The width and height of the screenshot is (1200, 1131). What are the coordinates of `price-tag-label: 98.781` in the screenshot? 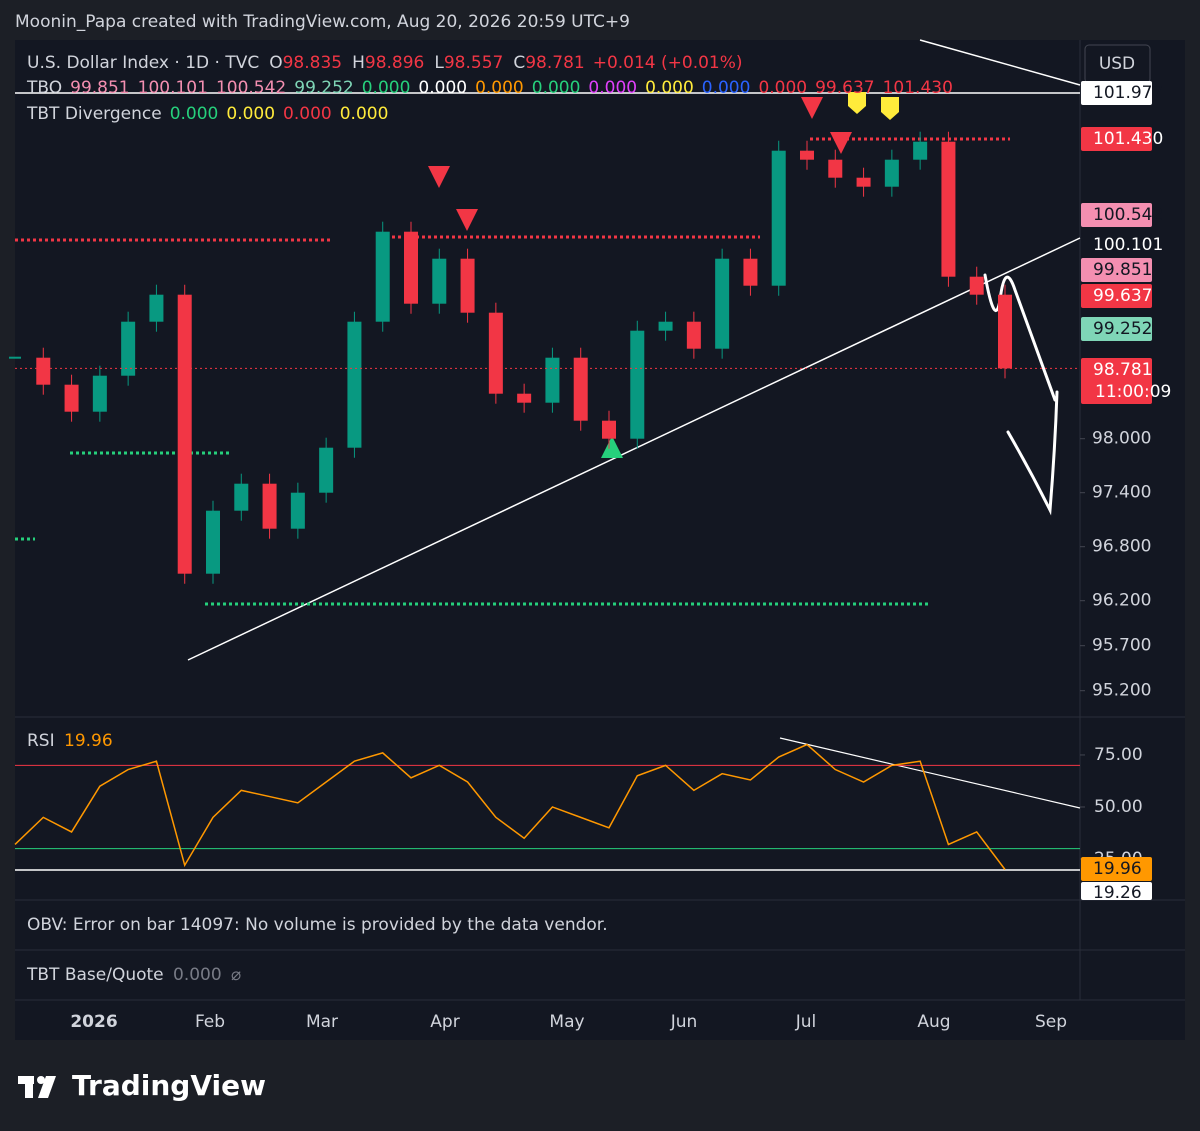 It's located at (1122, 370).